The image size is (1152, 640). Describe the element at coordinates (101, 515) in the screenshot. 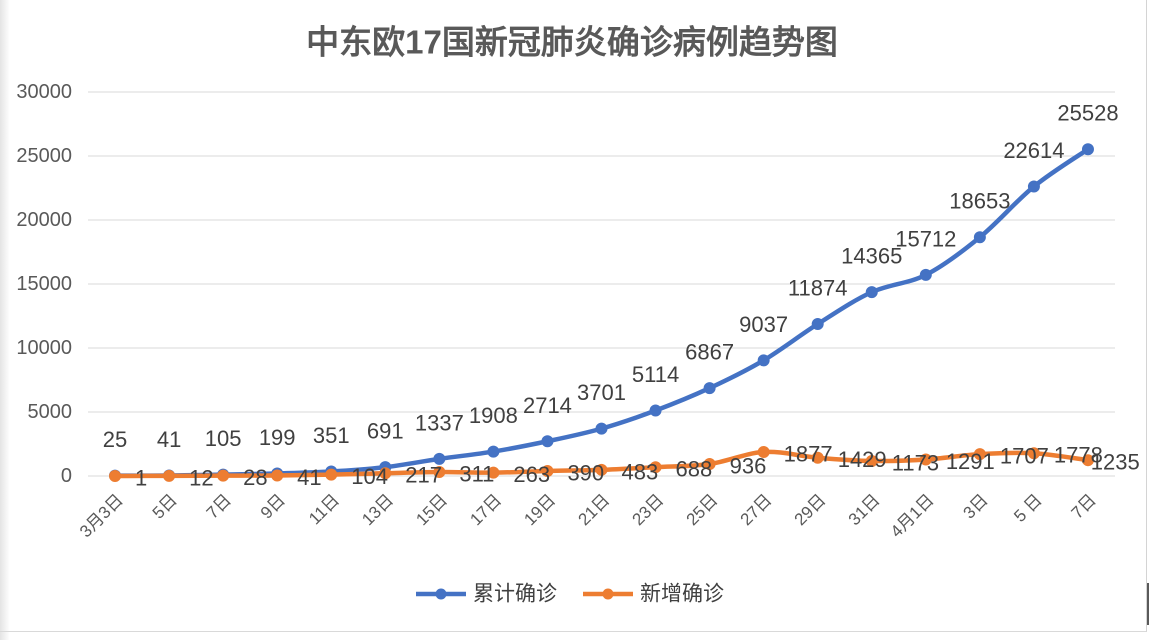

I see `x-tick-label: 3月3日` at that location.